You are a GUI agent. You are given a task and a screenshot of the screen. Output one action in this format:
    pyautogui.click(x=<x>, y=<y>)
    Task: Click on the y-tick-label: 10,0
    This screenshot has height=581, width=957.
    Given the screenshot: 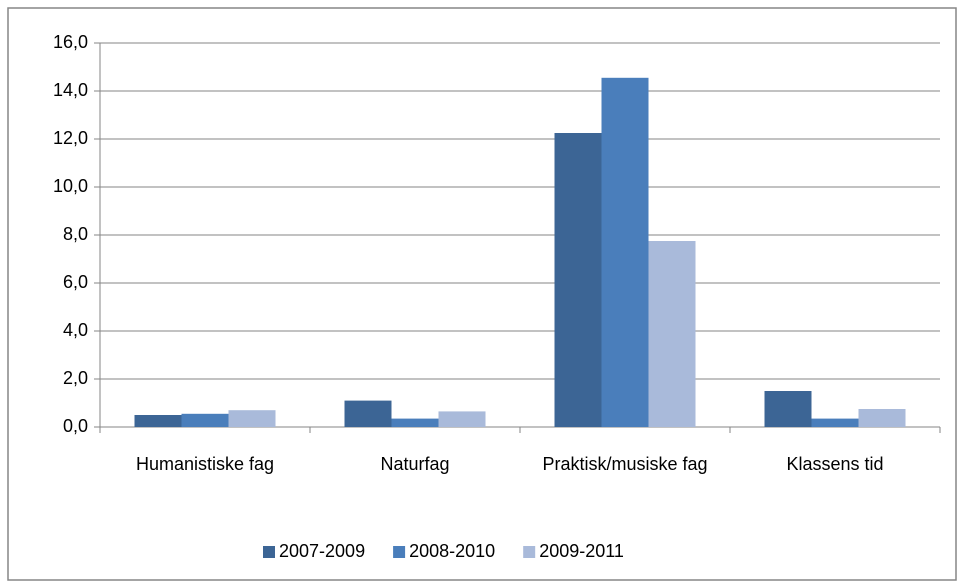 What is the action you would take?
    pyautogui.click(x=70, y=186)
    